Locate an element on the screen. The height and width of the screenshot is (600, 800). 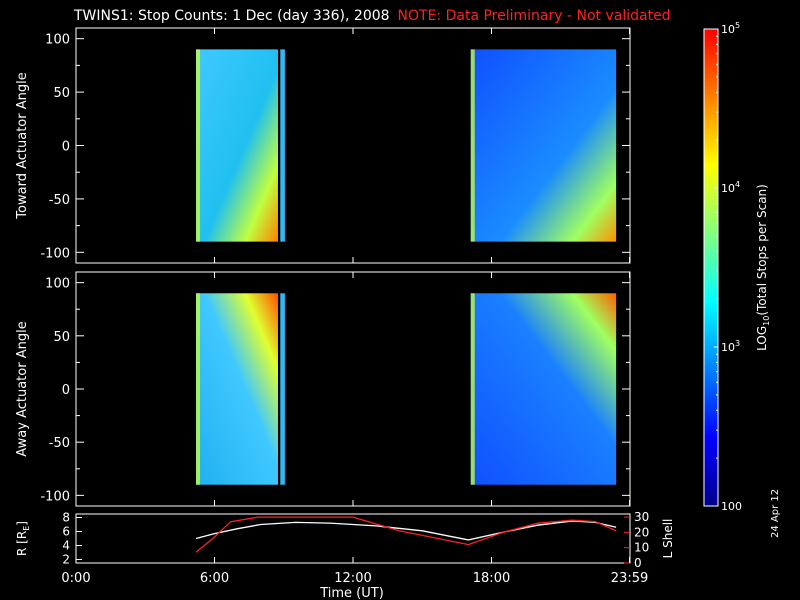
plot-frame is located at coordinates (353, 538).